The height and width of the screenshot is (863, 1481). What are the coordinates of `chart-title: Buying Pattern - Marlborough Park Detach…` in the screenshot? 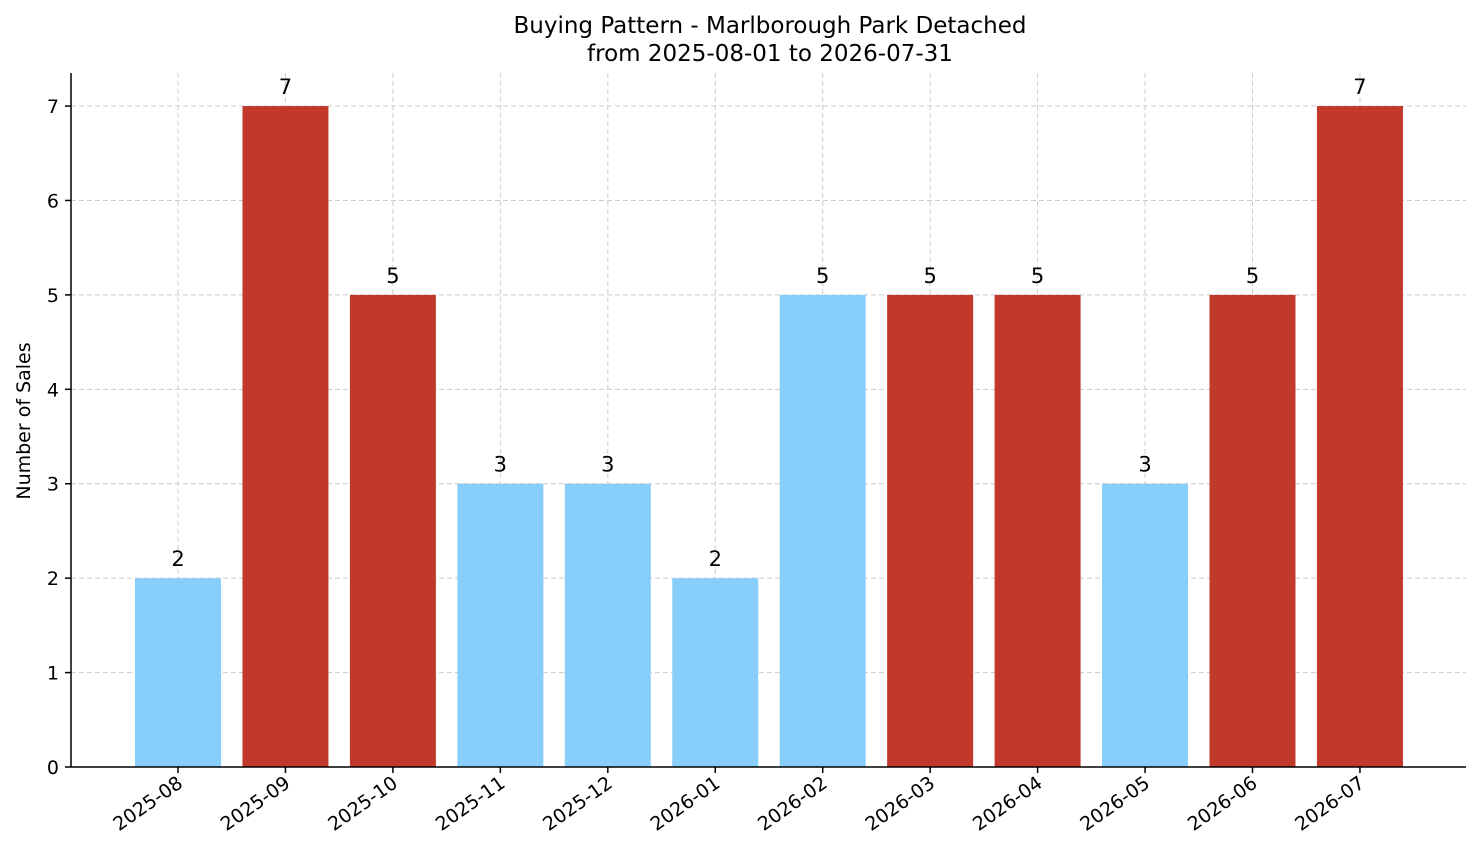 It's located at (769, 26).